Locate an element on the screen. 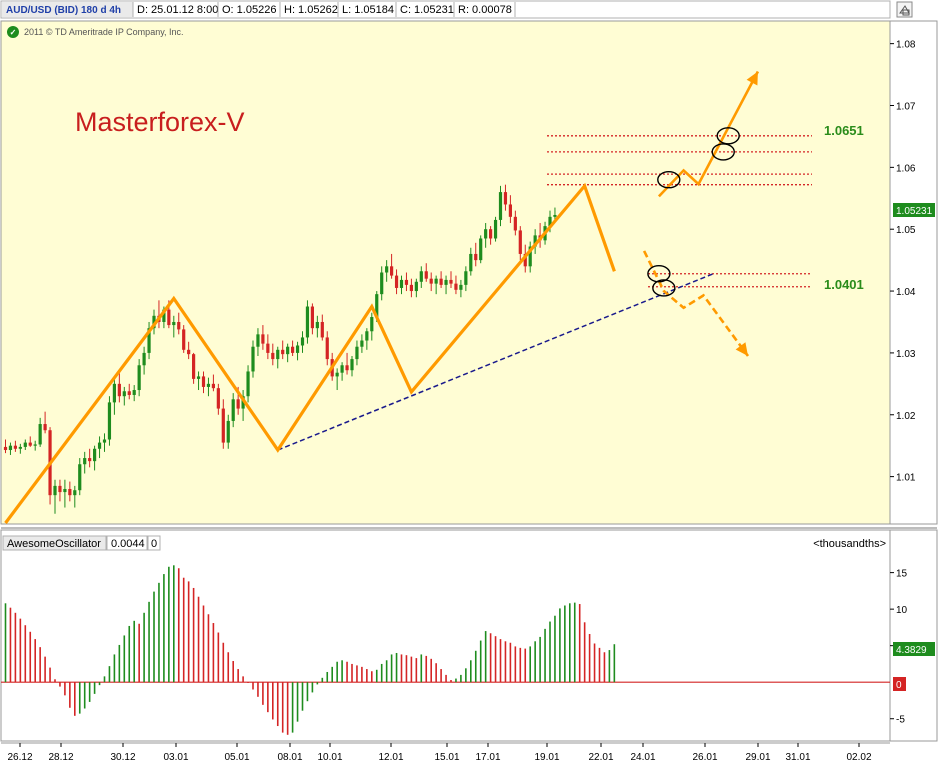  oscillator-name: AwesomeOscillator is located at coordinates (54, 544).